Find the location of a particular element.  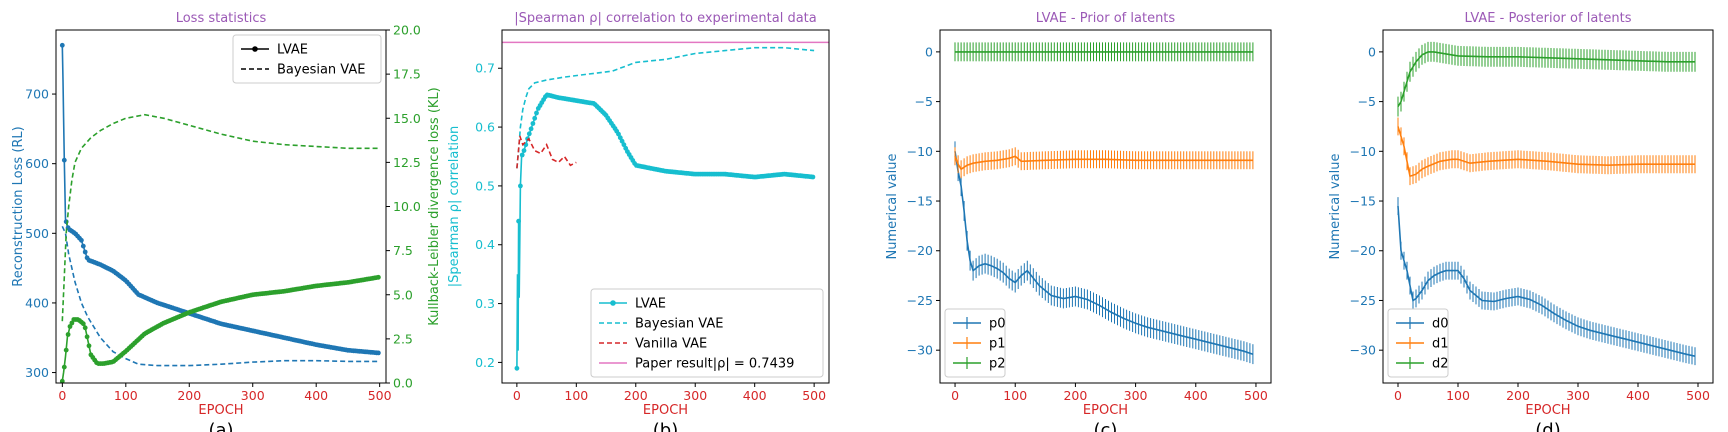

legend-label: p0 is located at coordinates (997, 324).